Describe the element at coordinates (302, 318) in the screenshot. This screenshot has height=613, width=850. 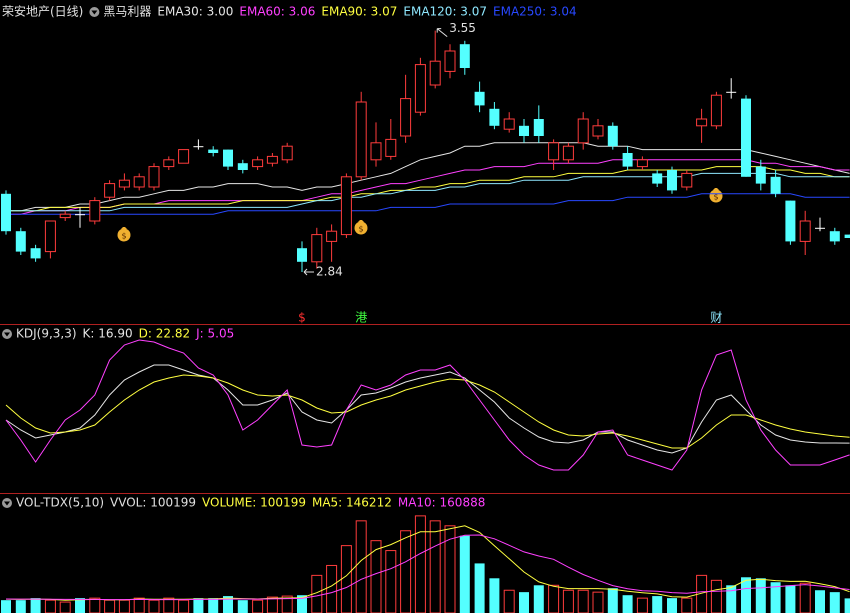
I see `event-marker: $` at that location.